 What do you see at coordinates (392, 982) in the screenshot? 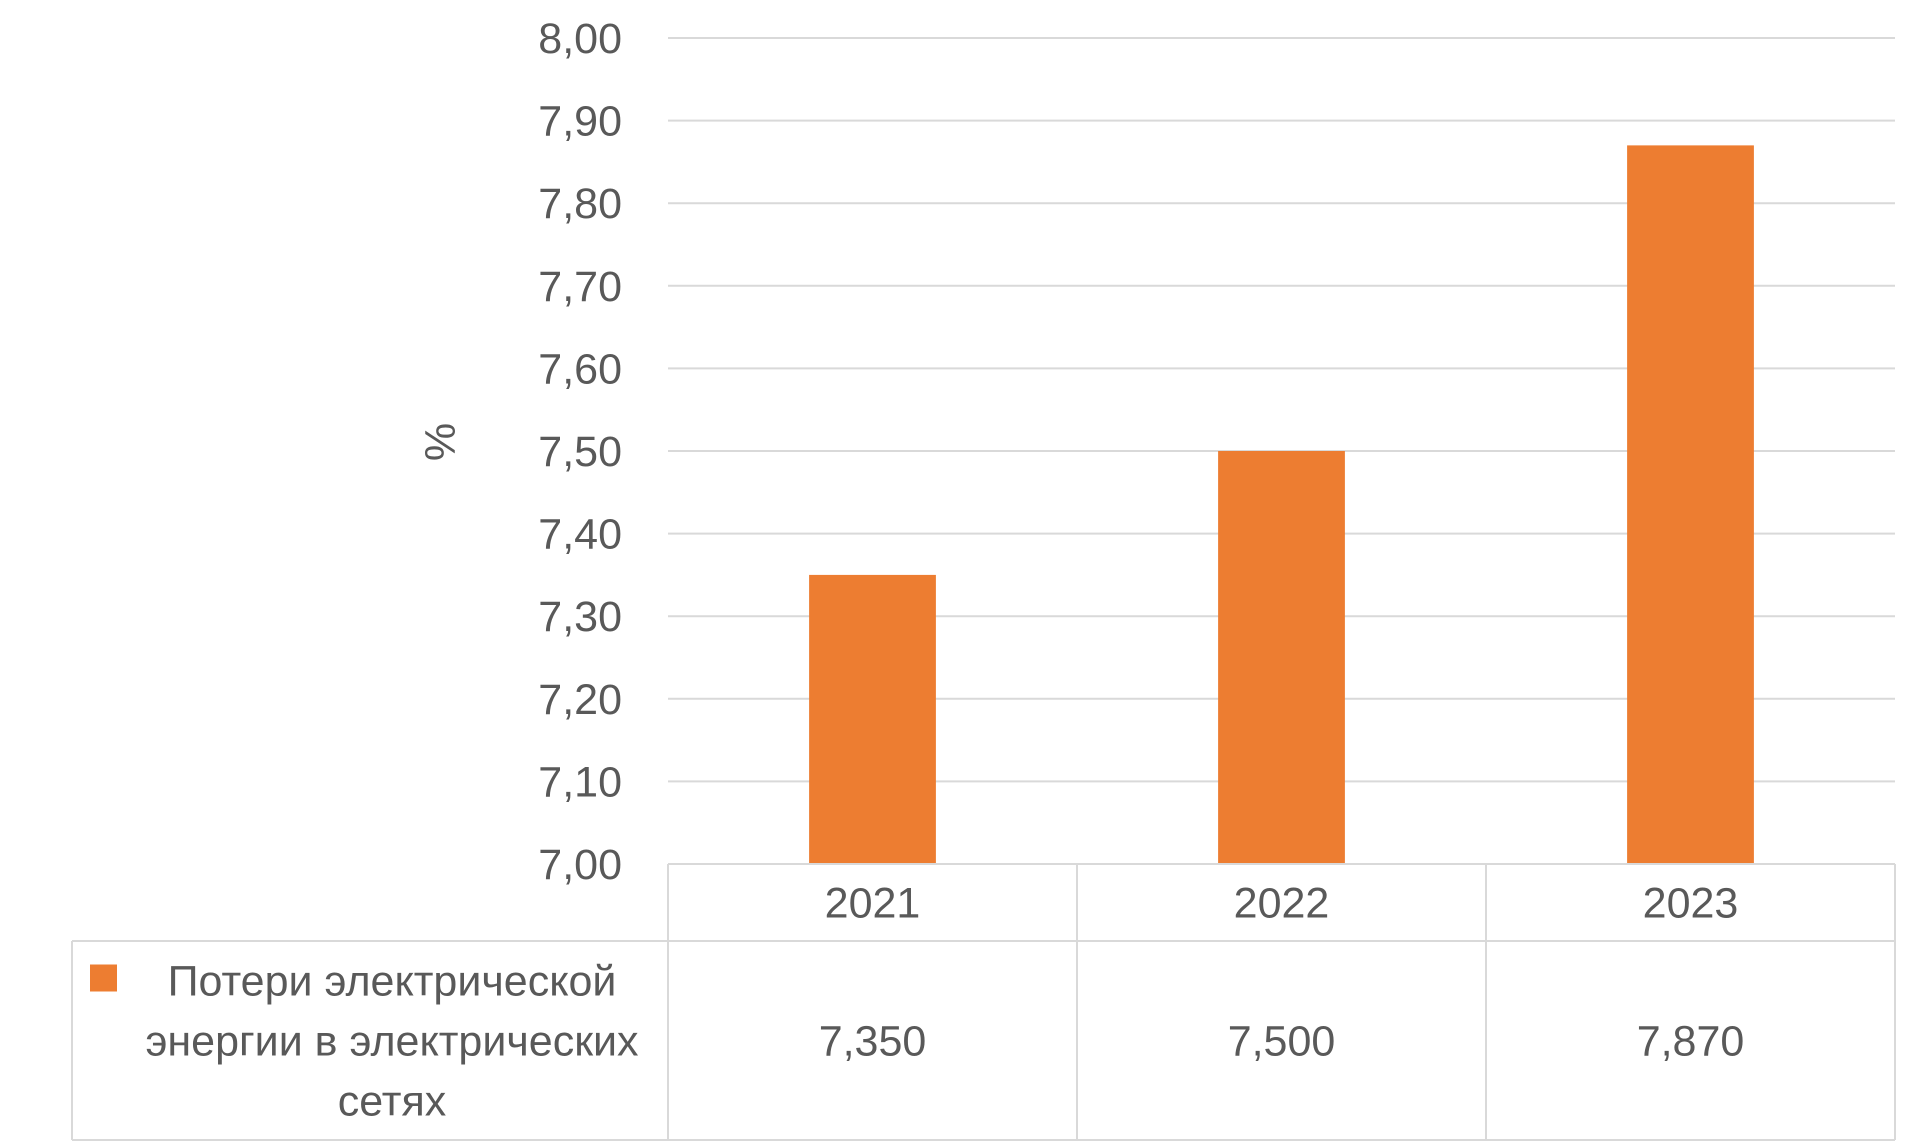
I see `legend-series-name: Потери электрической` at bounding box center [392, 982].